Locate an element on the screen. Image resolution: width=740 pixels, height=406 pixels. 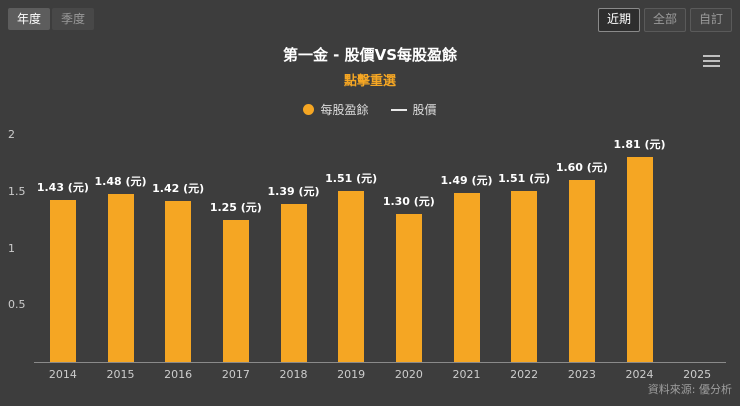
y-axis-label: 1 is located at coordinates (11, 248).